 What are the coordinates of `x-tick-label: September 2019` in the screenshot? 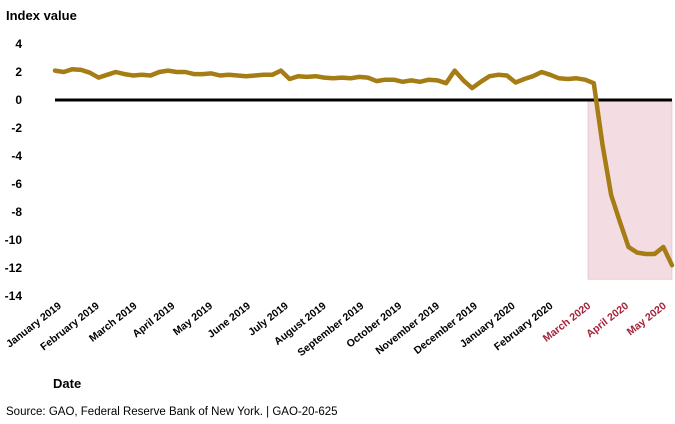 It's located at (330, 329).